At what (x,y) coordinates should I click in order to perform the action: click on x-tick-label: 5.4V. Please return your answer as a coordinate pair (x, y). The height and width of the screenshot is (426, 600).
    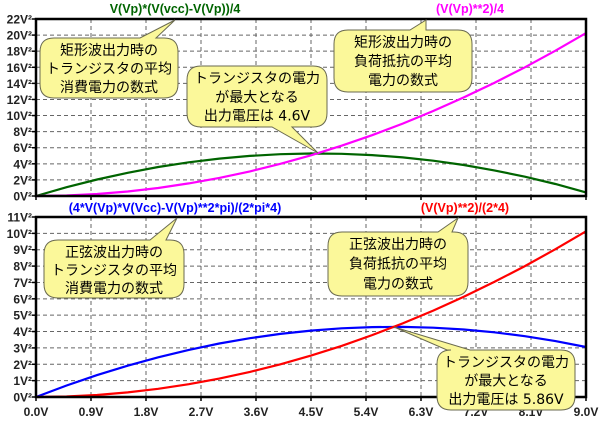
    Looking at the image, I should click on (366, 412).